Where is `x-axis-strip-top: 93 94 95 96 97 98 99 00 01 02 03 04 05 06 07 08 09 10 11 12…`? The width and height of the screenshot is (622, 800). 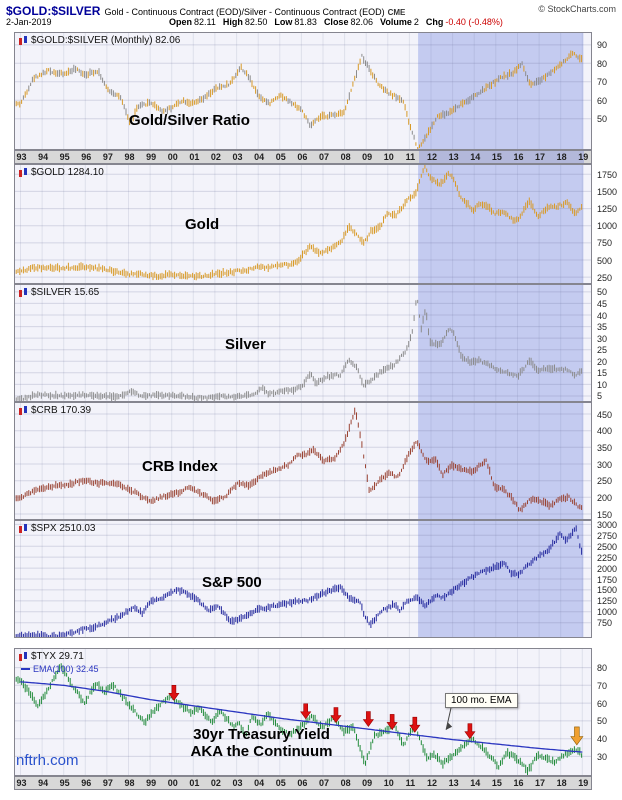
x-axis-strip-top: 93 94 95 96 97 98 99 00 01 02 03 04 05 06 07 08 09 10 11 12… is located at coordinates (303, 157).